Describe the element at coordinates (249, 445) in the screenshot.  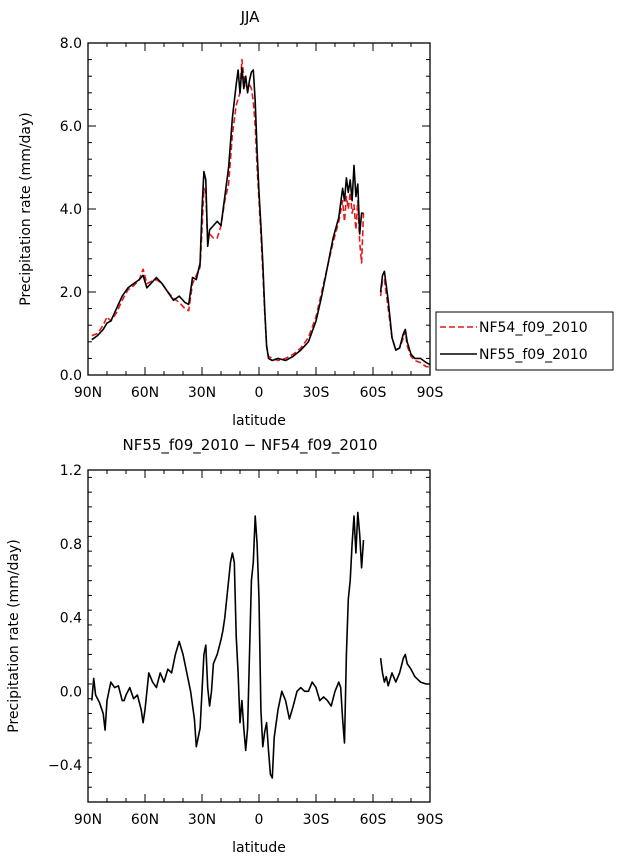
I see `bottom-chart-title: NF55_f09_2010 − NF54_f09_2010` at that location.